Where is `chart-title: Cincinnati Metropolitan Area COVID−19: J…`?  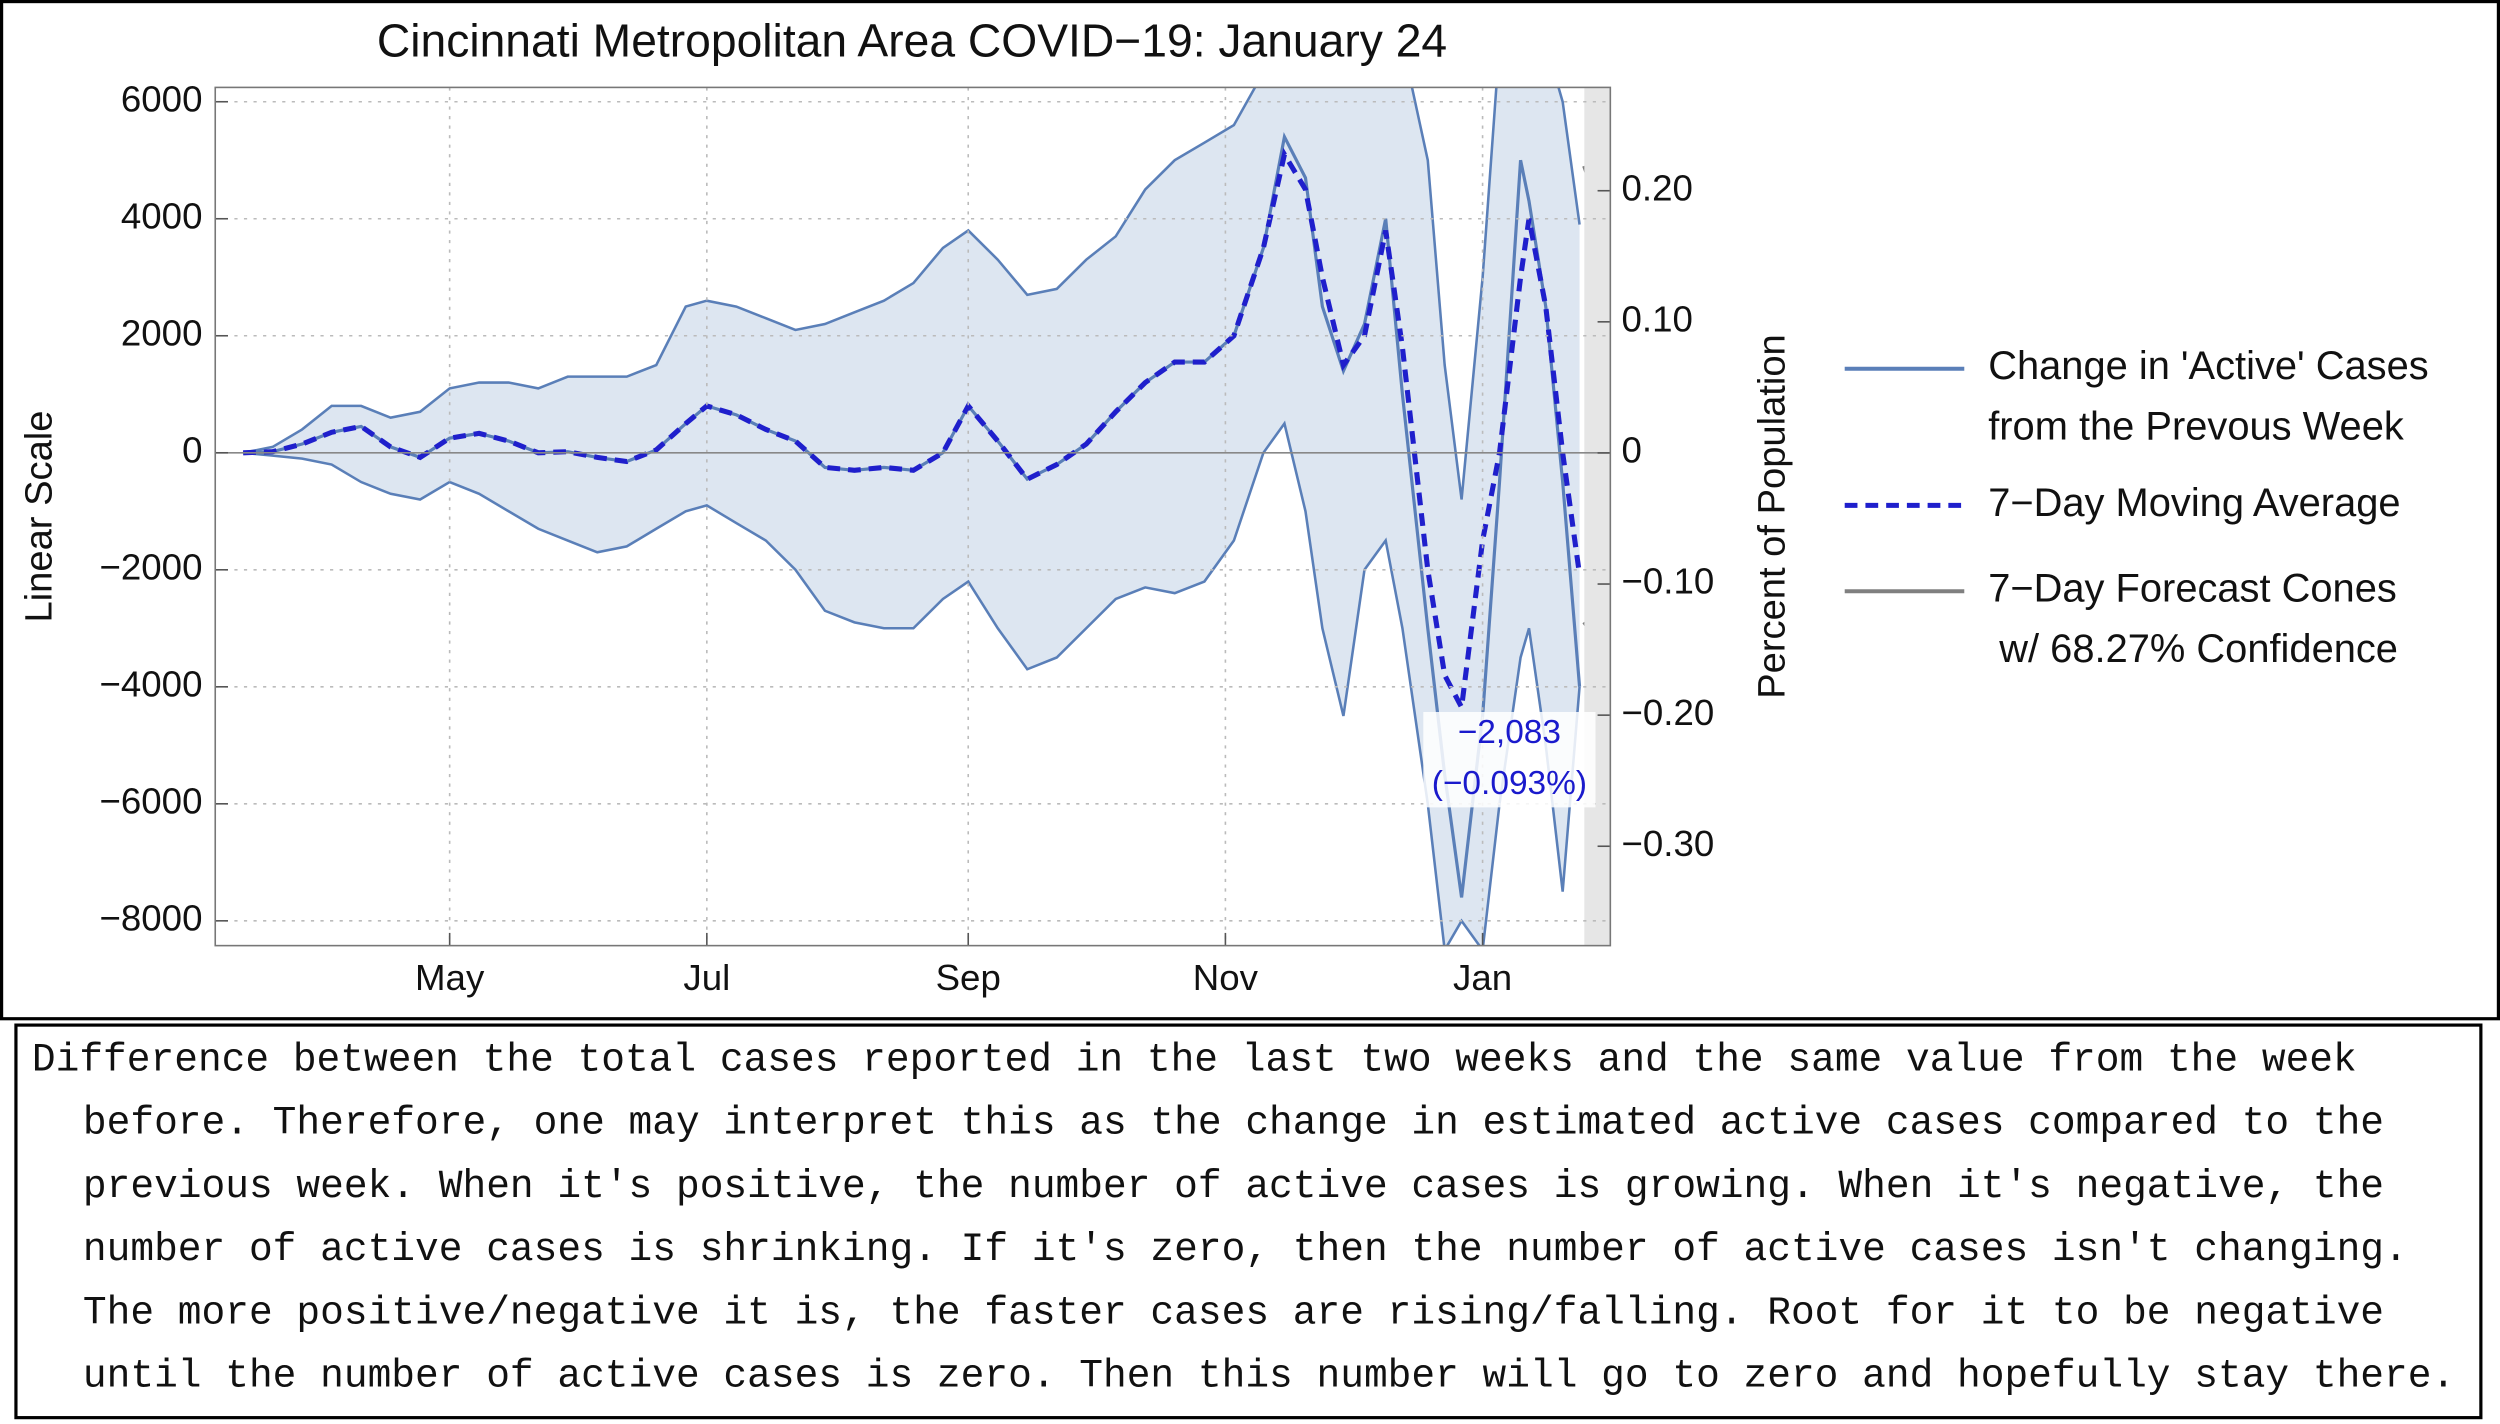
chart-title: Cincinnati Metropolitan Area COVID−19: J… is located at coordinates (912, 41).